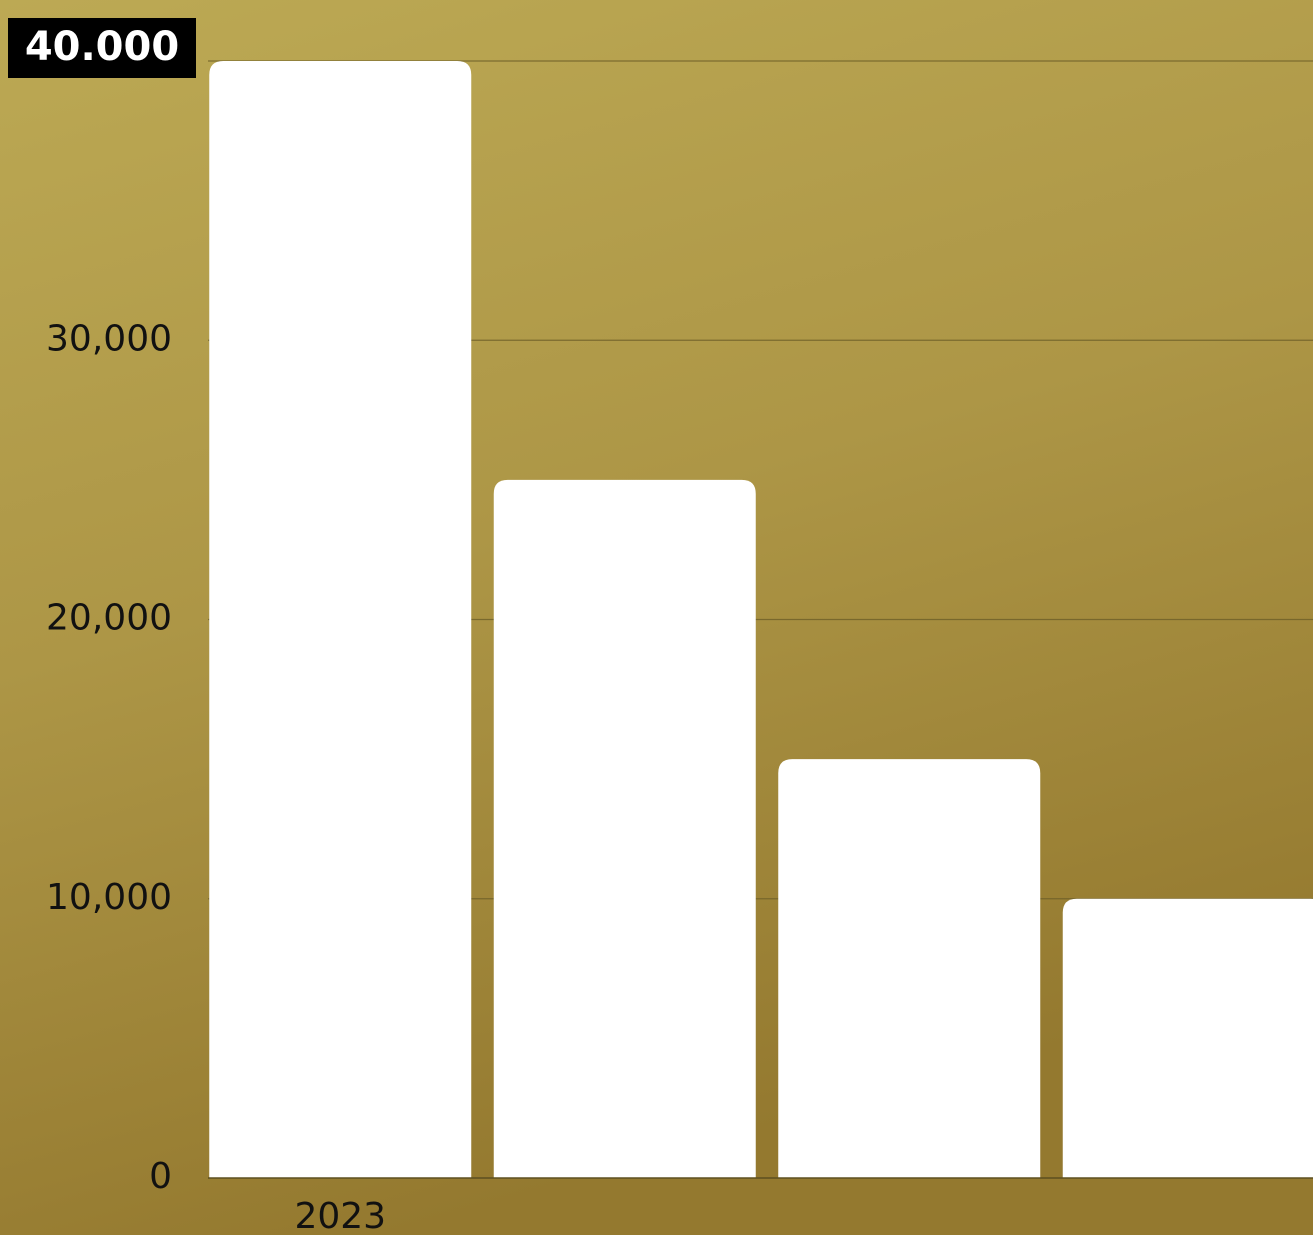  Describe the element at coordinates (340, 1215) in the screenshot. I see `x-tick-label: 2023` at that location.